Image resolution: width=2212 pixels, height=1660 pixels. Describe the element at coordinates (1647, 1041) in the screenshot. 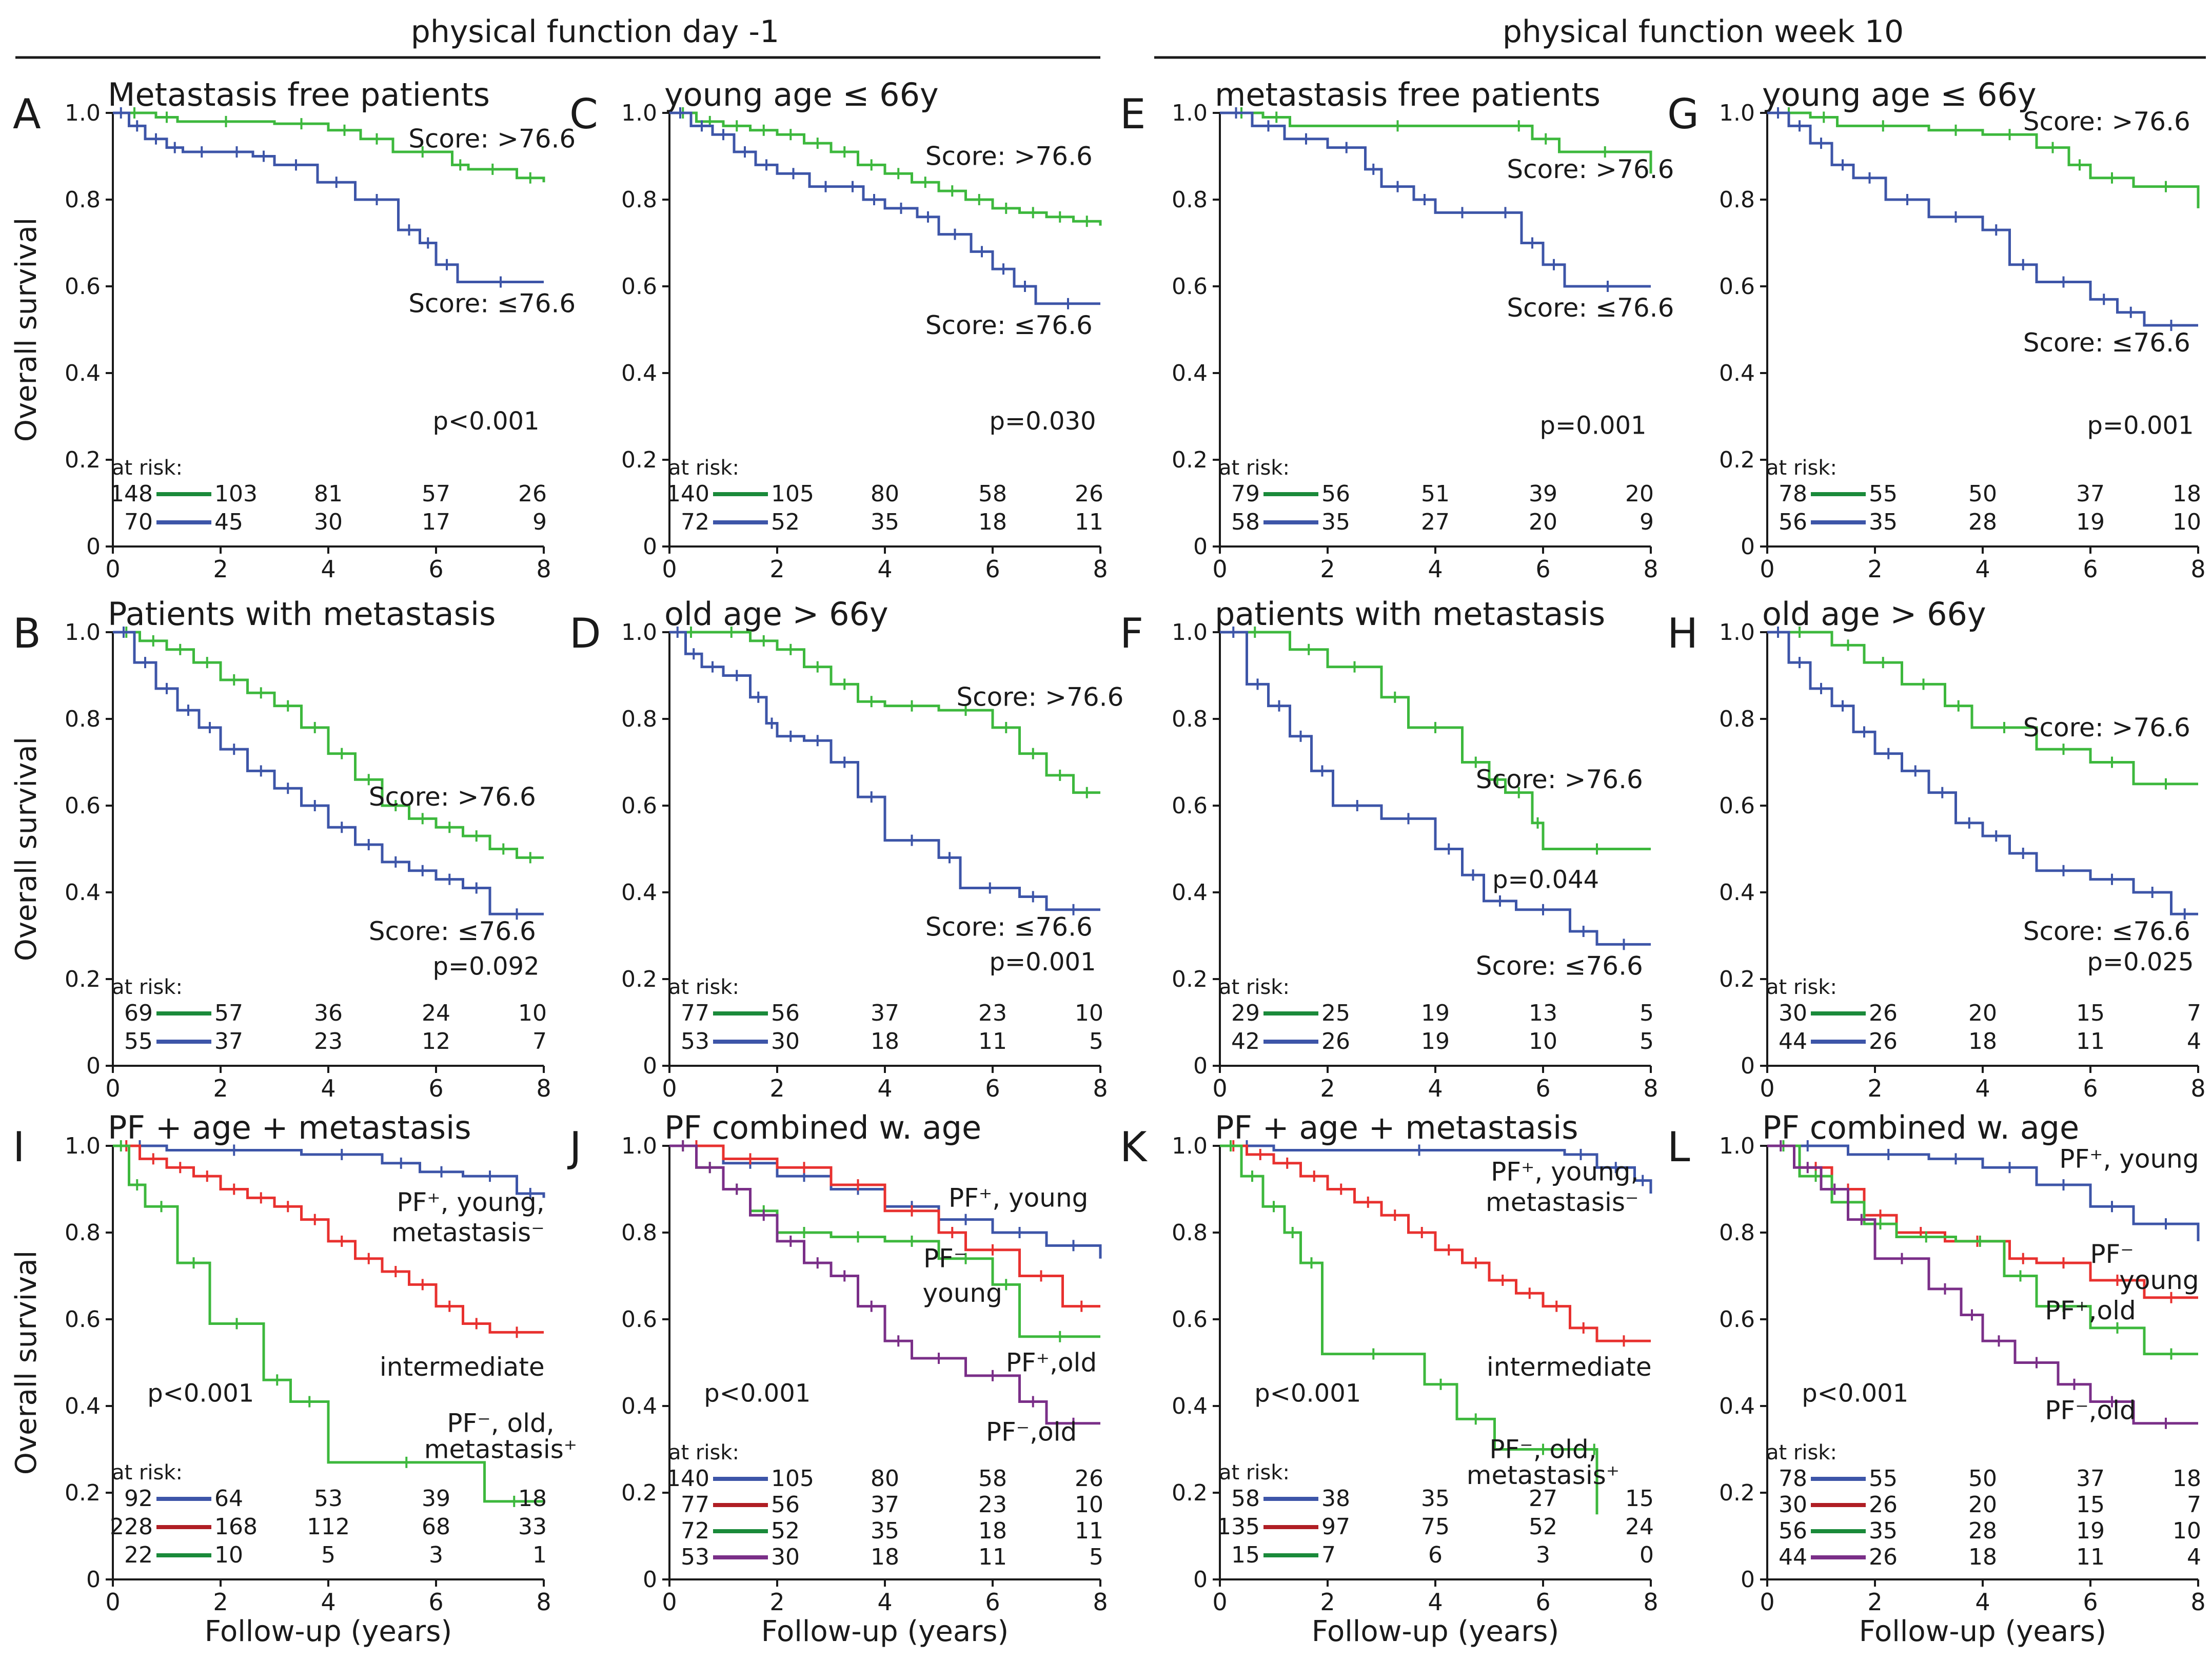

I see `at-risk-count: 5` at that location.